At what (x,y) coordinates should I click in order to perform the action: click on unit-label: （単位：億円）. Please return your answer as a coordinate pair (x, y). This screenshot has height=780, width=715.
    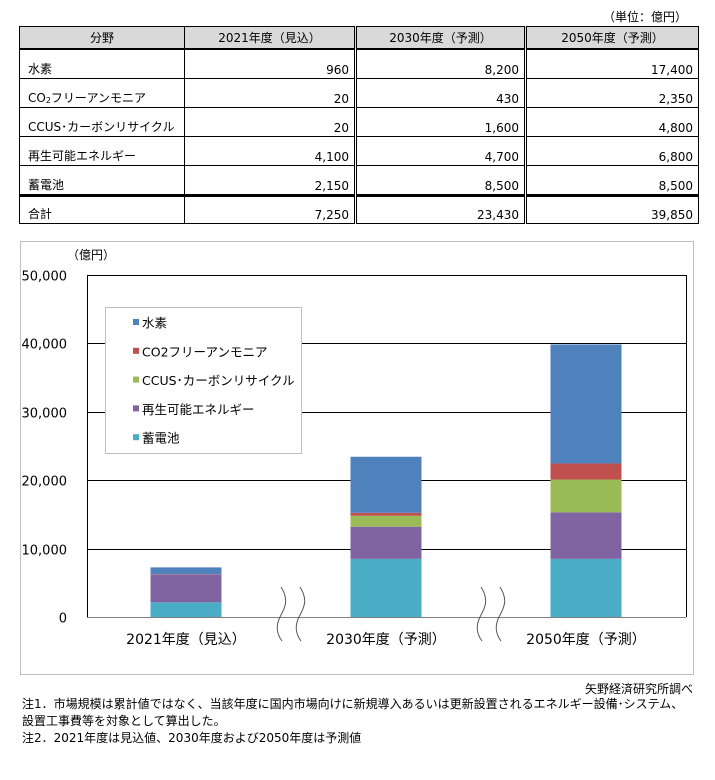
    Looking at the image, I should click on (644, 17).